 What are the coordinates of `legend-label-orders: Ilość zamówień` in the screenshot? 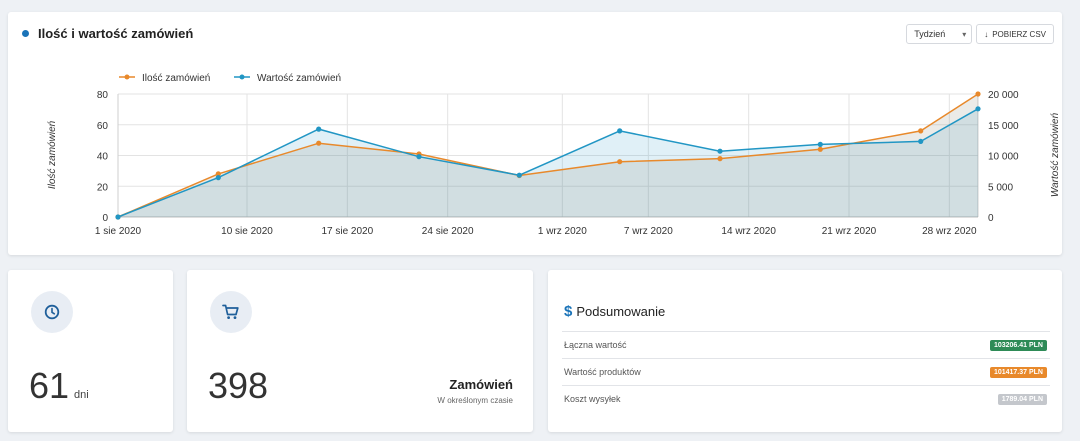 It's located at (176, 78).